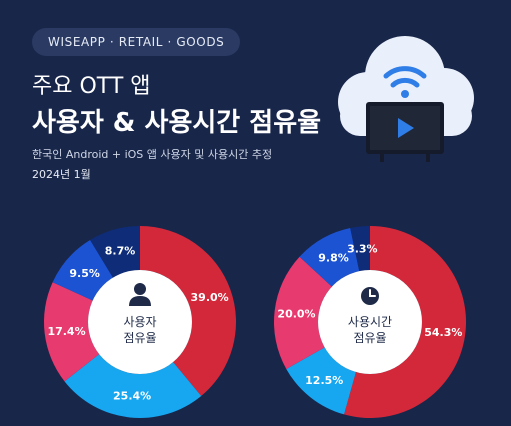  I want to click on subtitle: 한국인 Android + iOS 앱 사용자 및 사용시간 추정, so click(152, 154).